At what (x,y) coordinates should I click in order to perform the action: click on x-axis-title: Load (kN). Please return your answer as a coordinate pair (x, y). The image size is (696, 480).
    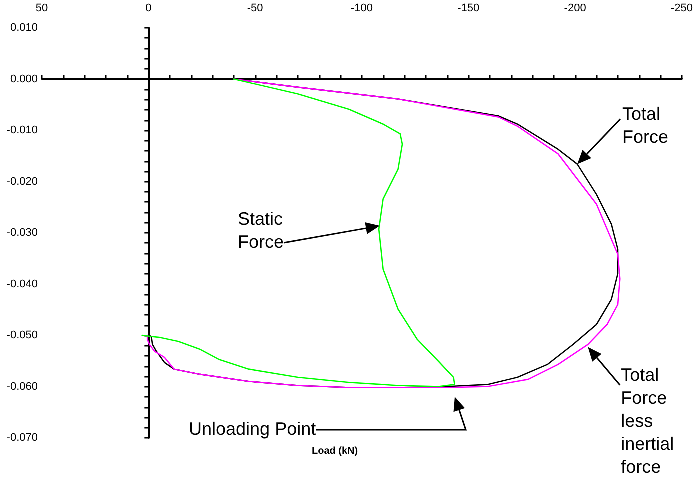
    Looking at the image, I should click on (335, 451).